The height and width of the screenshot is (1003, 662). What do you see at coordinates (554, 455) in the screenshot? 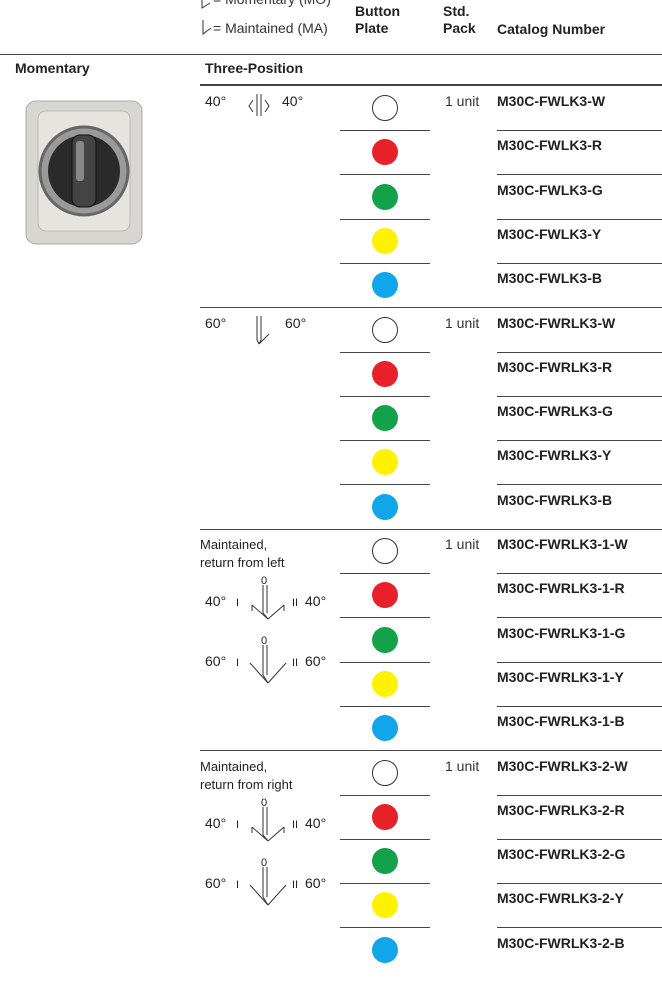
I see `catalog-number: M30C-FWRLK3-Y` at bounding box center [554, 455].